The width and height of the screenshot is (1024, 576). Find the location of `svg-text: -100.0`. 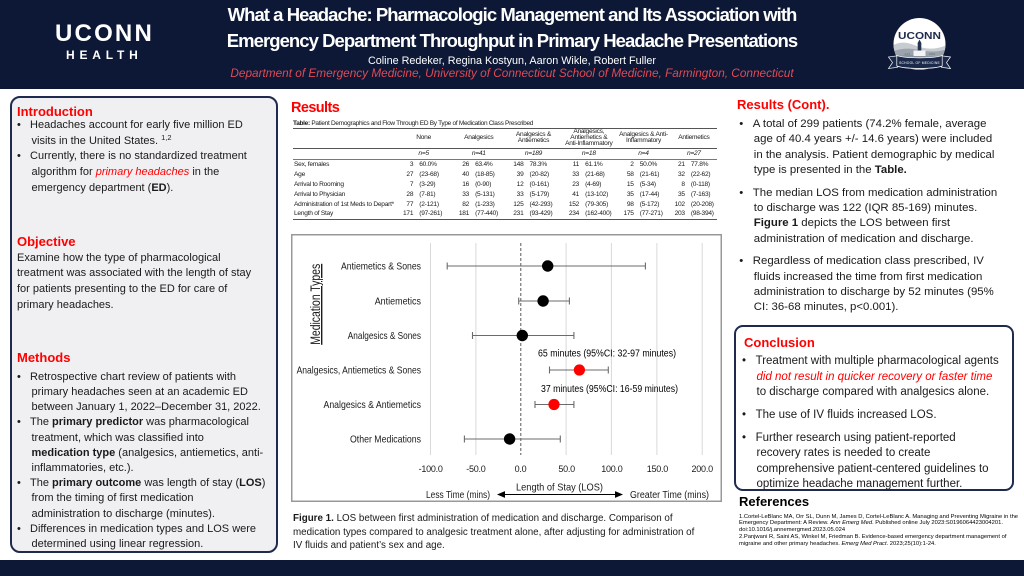

svg-text: -100.0 is located at coordinates (431, 469).